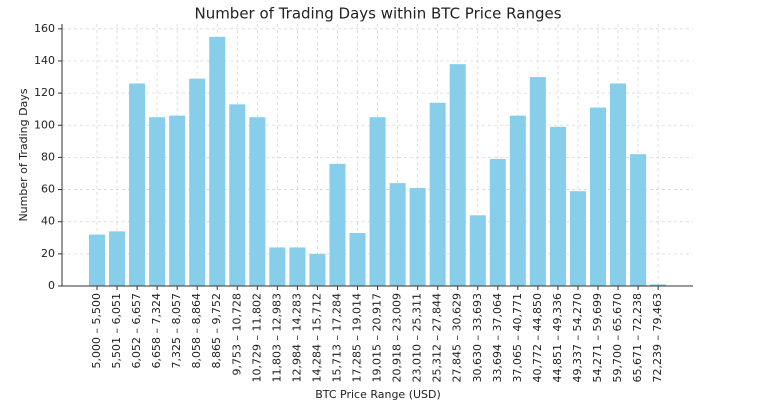 This screenshot has height=402, width=768. I want to click on x-tick-label: 30,630 – 33,693, so click(477, 337).